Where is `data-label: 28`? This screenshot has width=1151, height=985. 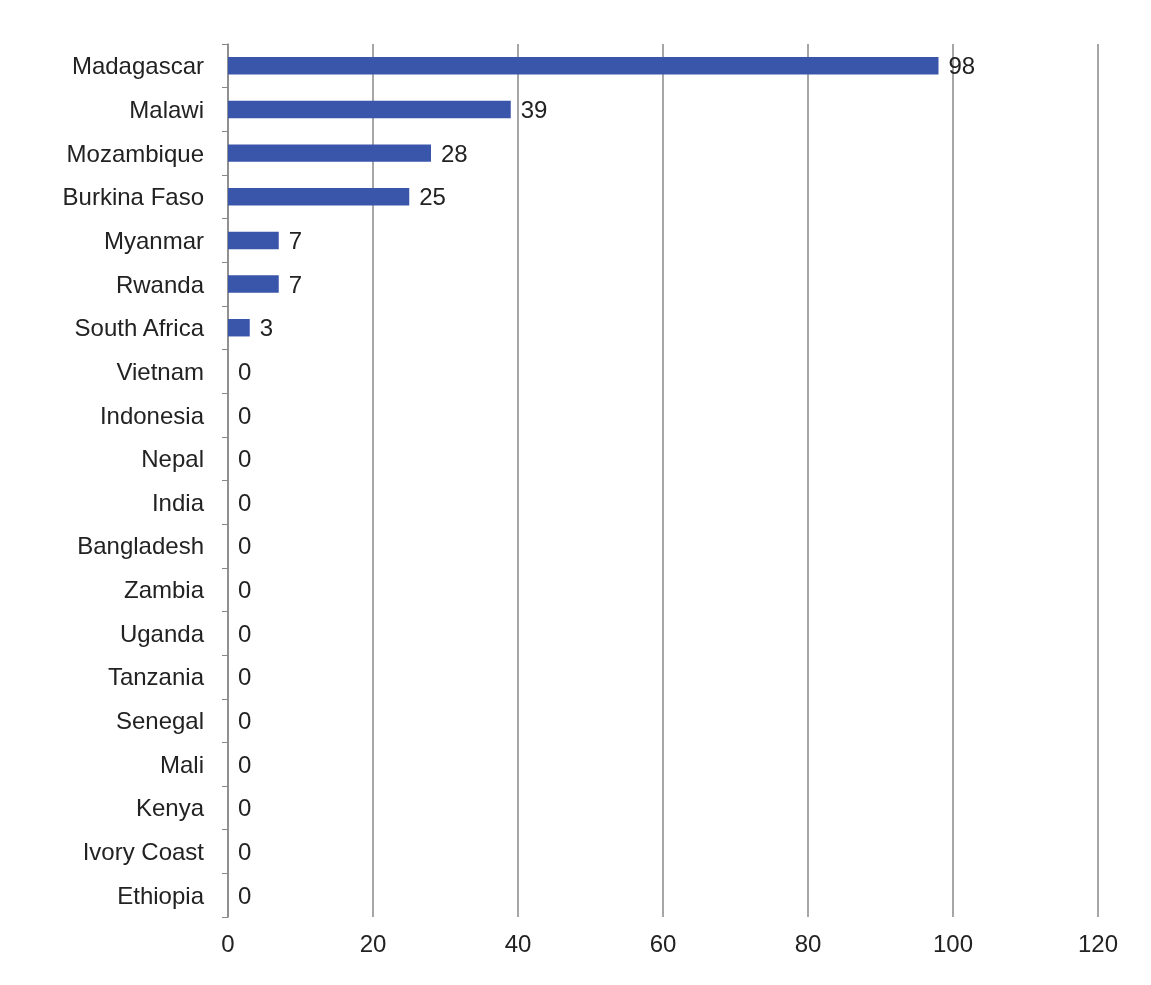 data-label: 28 is located at coordinates (454, 153).